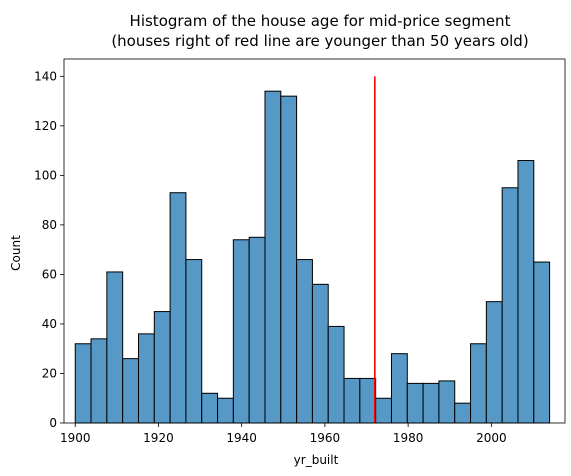 This screenshot has width=571, height=476. What do you see at coordinates (325, 438) in the screenshot?
I see `x-tick-label: 1960` at bounding box center [325, 438].